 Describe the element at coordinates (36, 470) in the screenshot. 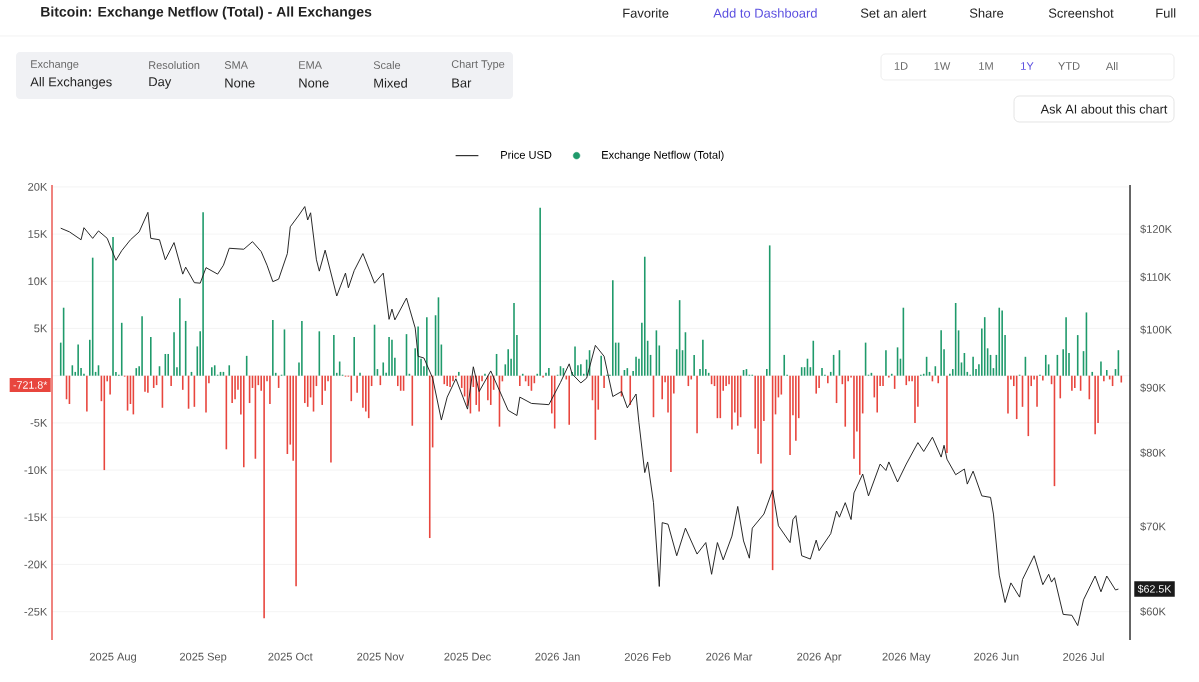

I see `y-tick-label: -10K` at that location.